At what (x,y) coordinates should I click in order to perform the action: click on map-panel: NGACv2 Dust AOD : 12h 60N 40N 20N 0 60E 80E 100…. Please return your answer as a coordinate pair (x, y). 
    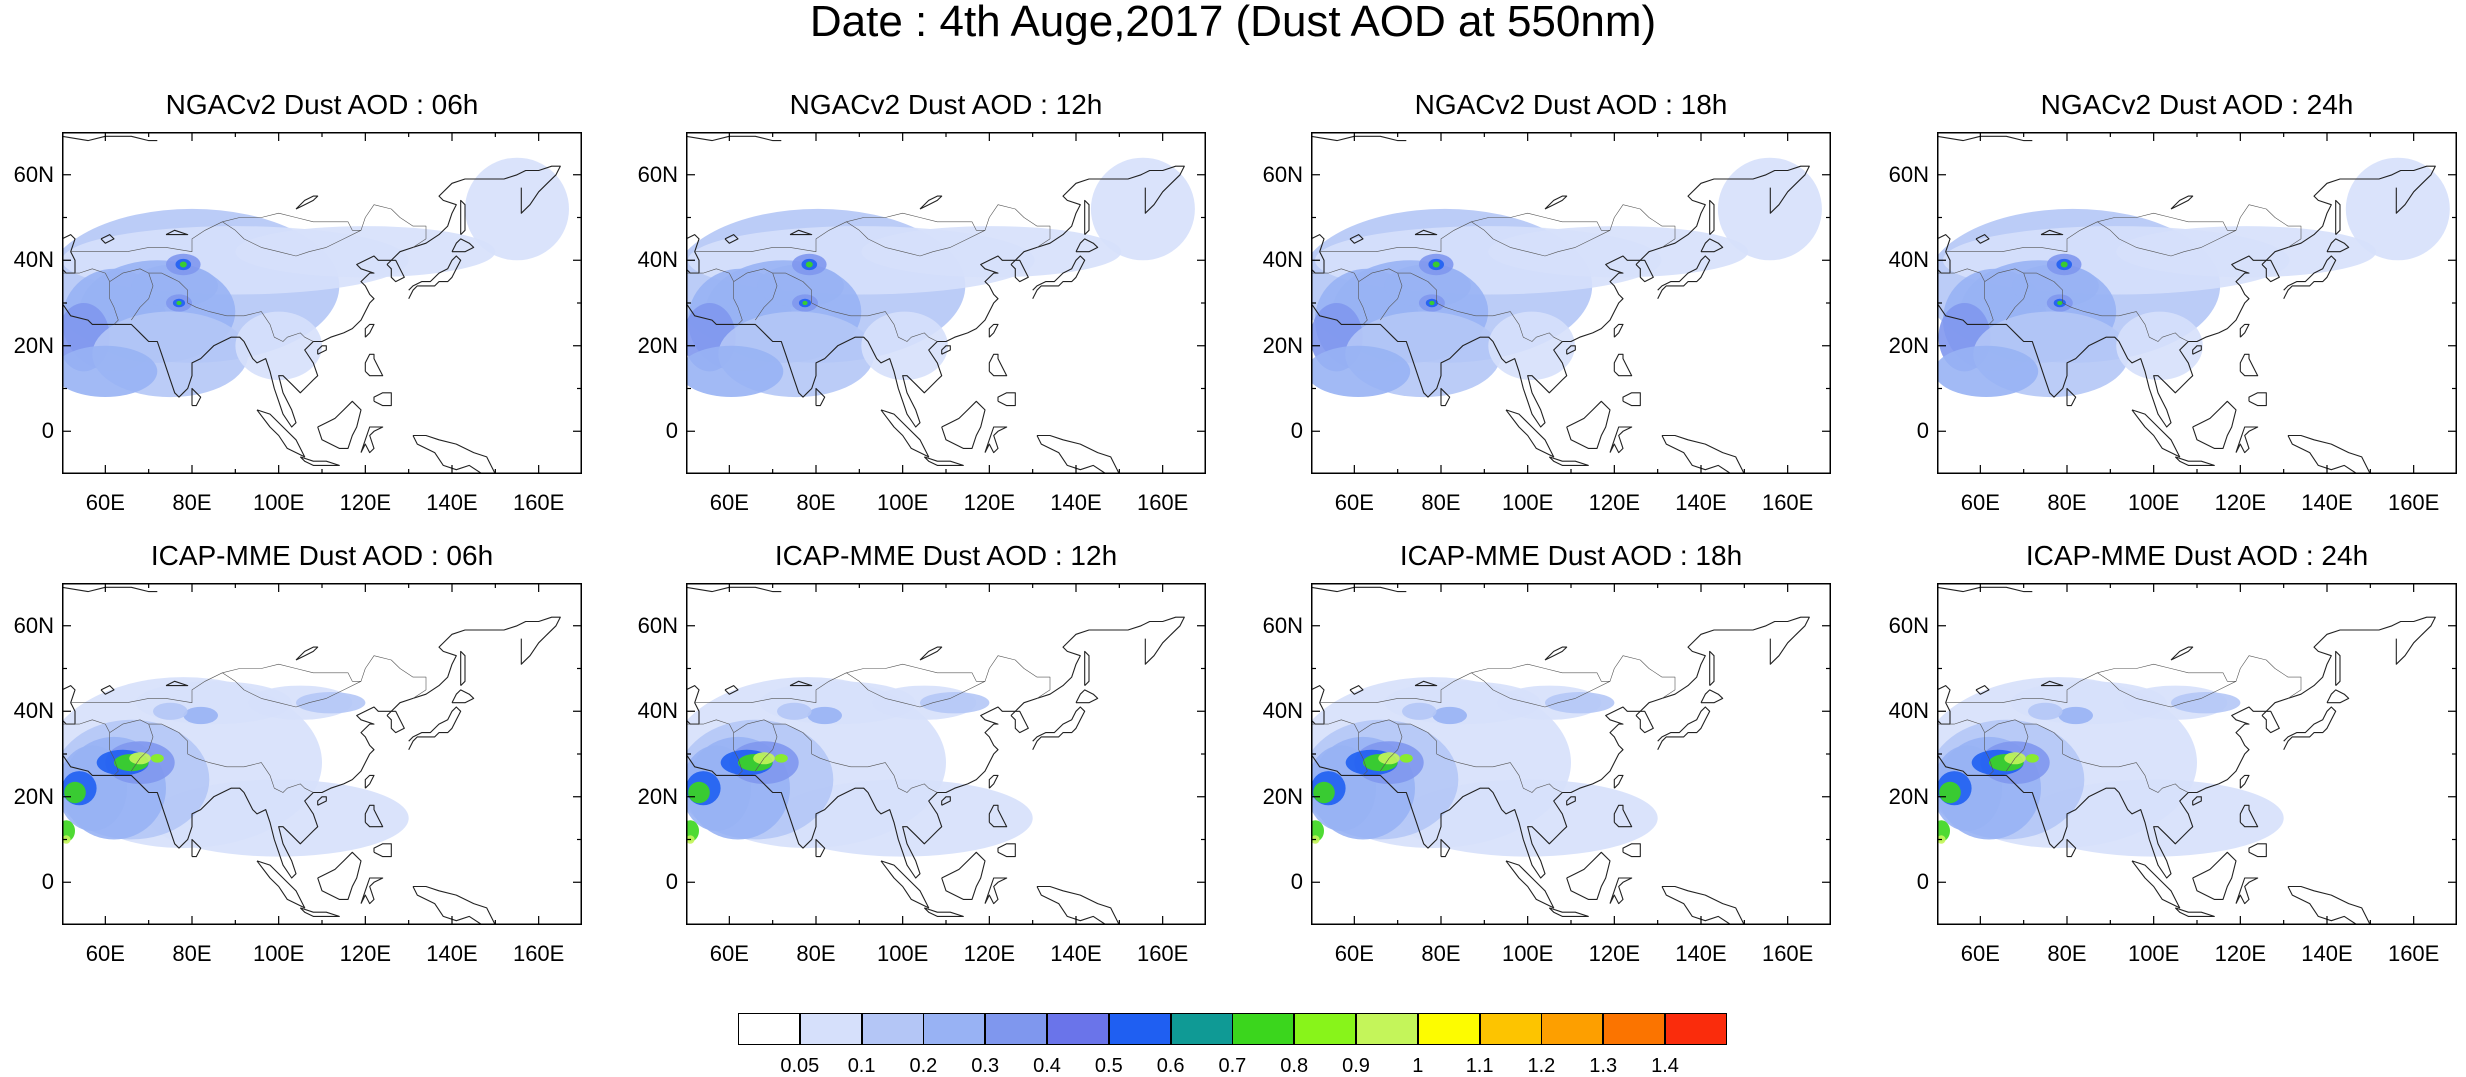
    Looking at the image, I should click on (922, 310).